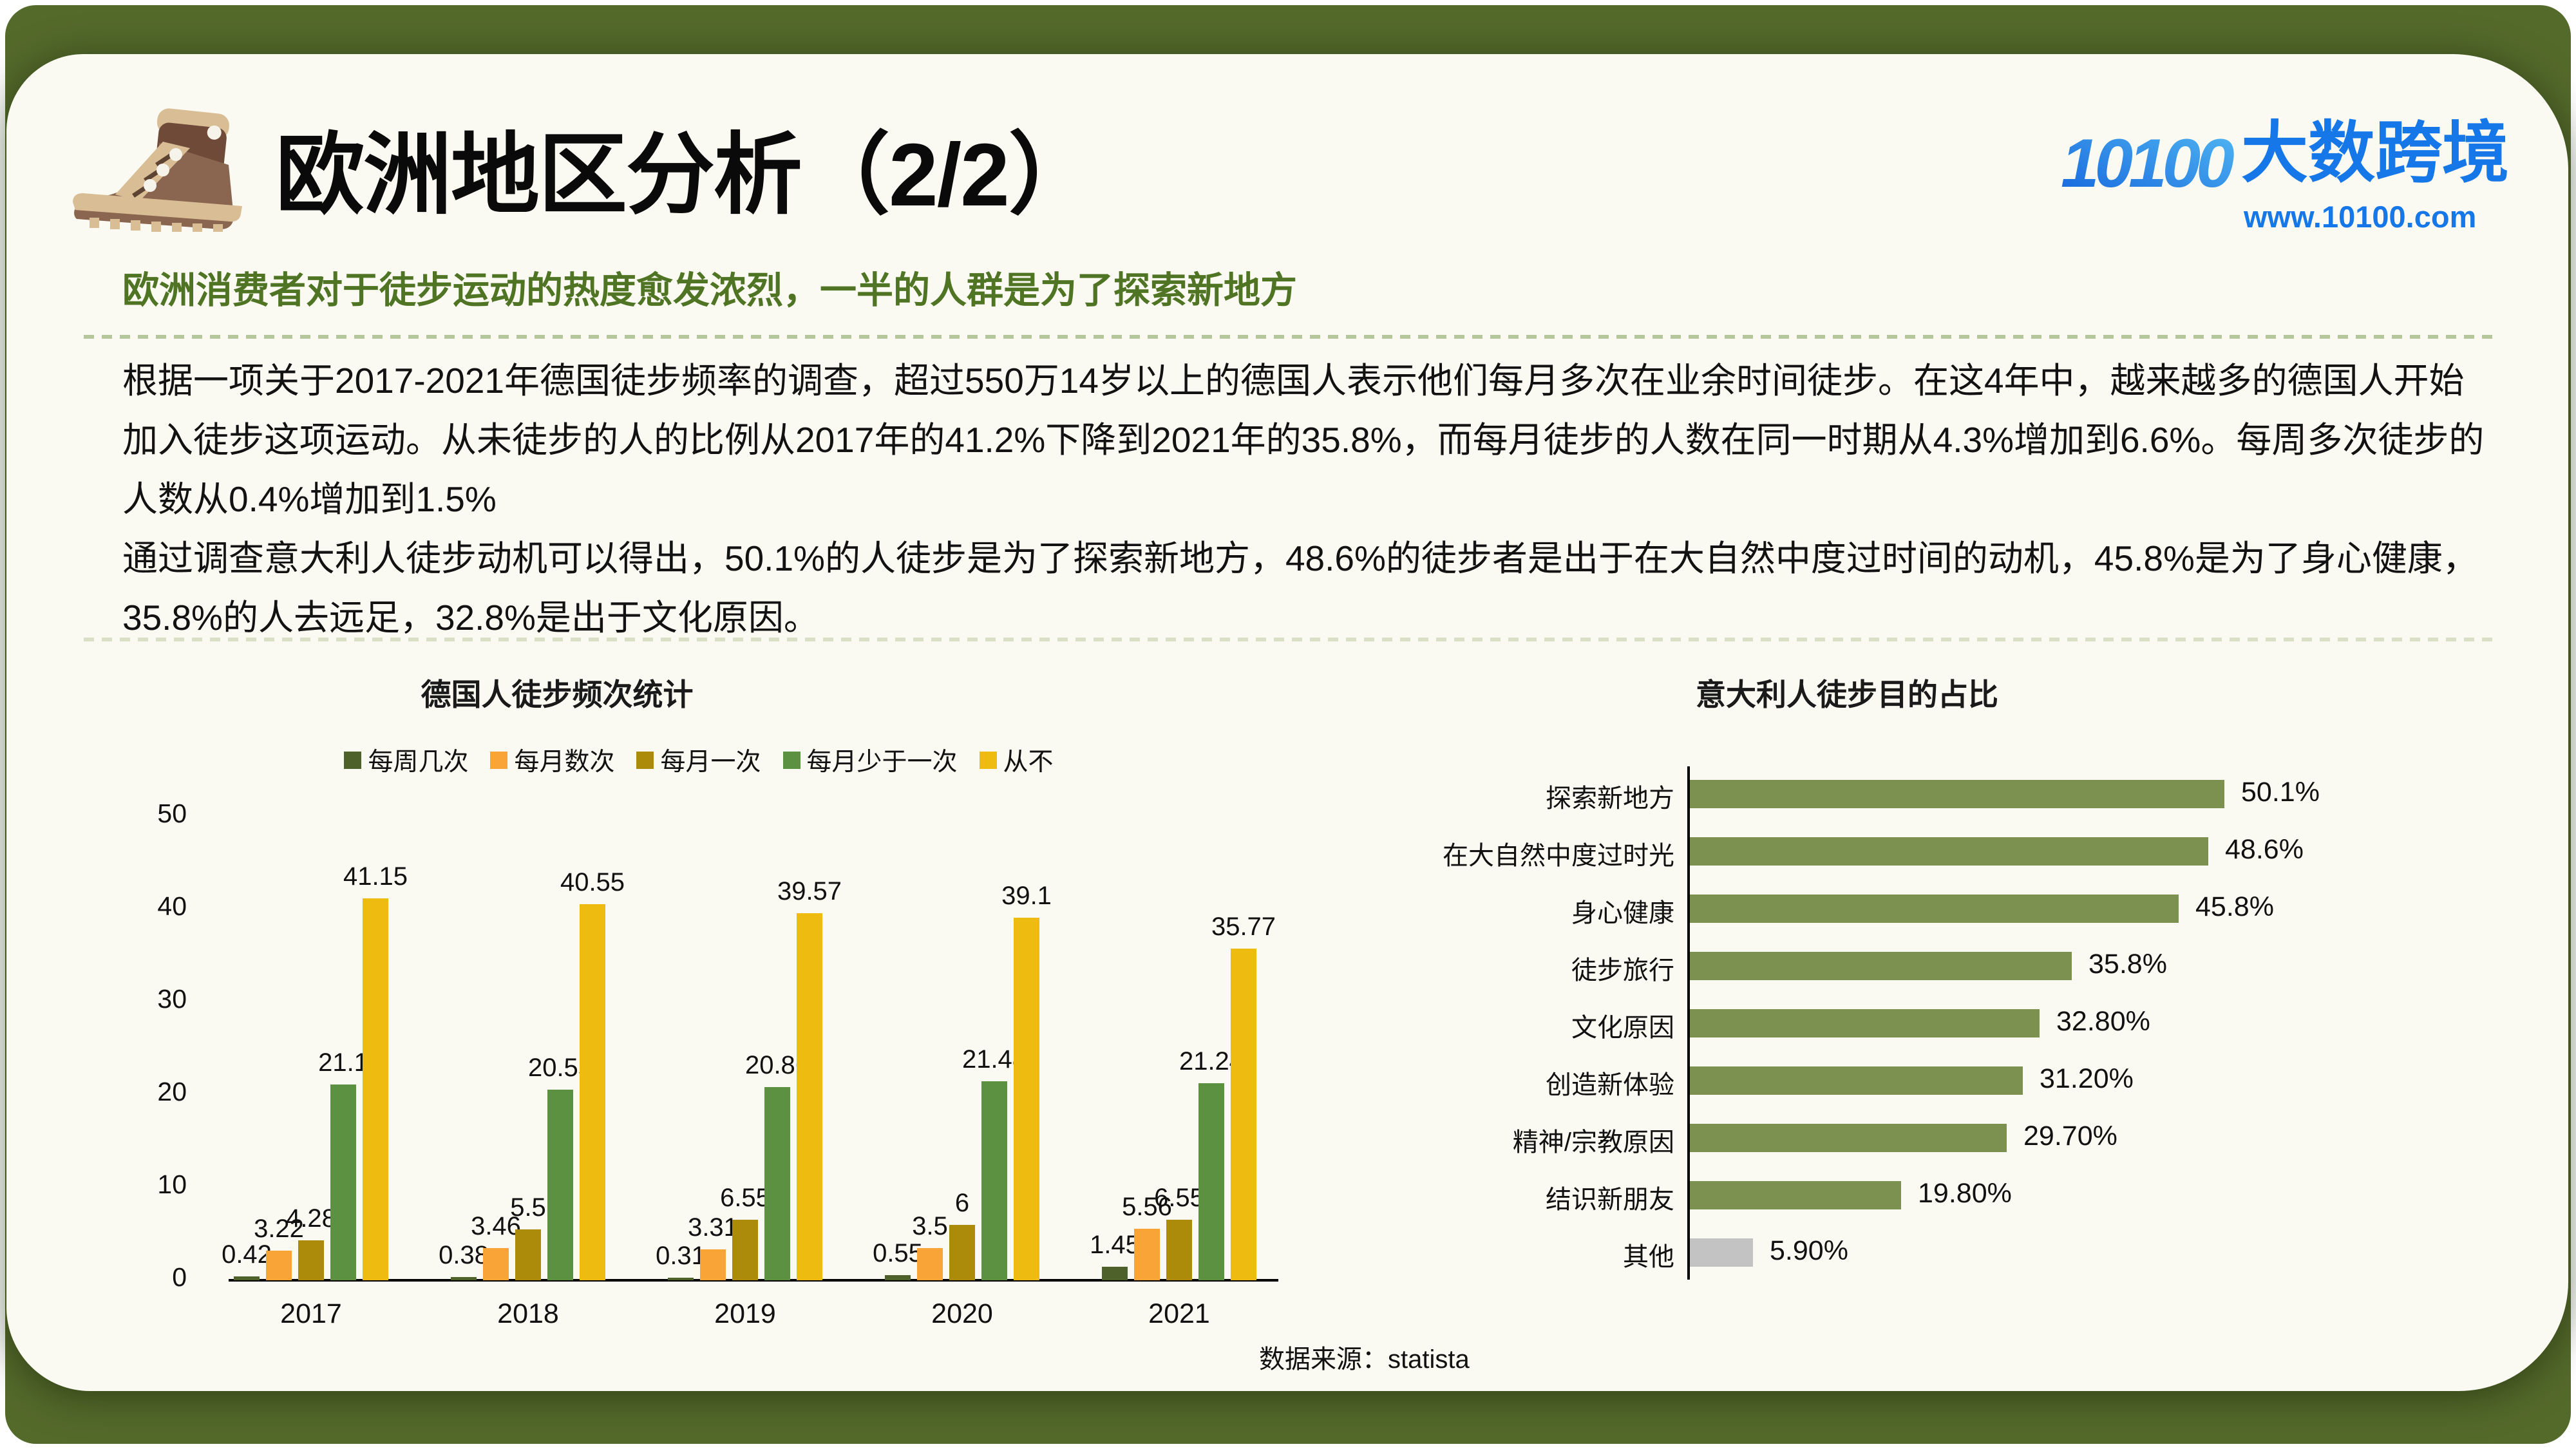  Describe the element at coordinates (2087, 1078) in the screenshot. I see `hbar-value-label: 31.20%` at that location.